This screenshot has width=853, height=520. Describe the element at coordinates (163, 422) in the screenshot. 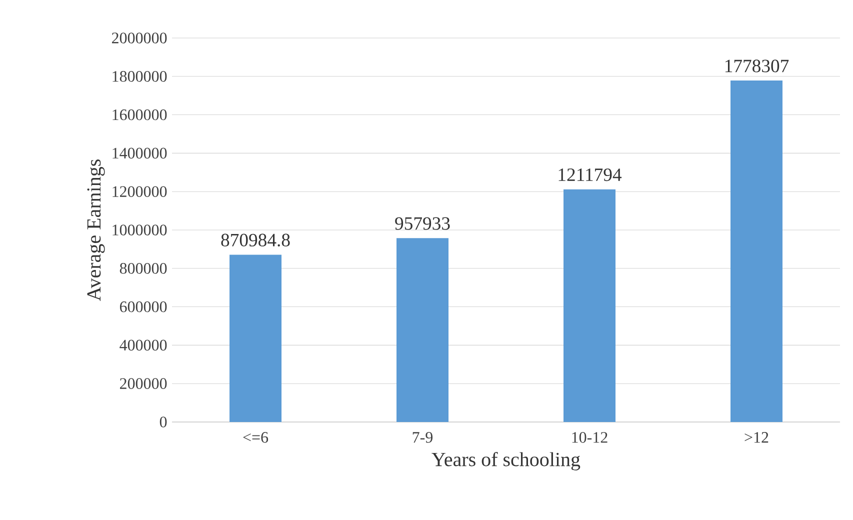

I see `y-tick-label: 0` at that location.